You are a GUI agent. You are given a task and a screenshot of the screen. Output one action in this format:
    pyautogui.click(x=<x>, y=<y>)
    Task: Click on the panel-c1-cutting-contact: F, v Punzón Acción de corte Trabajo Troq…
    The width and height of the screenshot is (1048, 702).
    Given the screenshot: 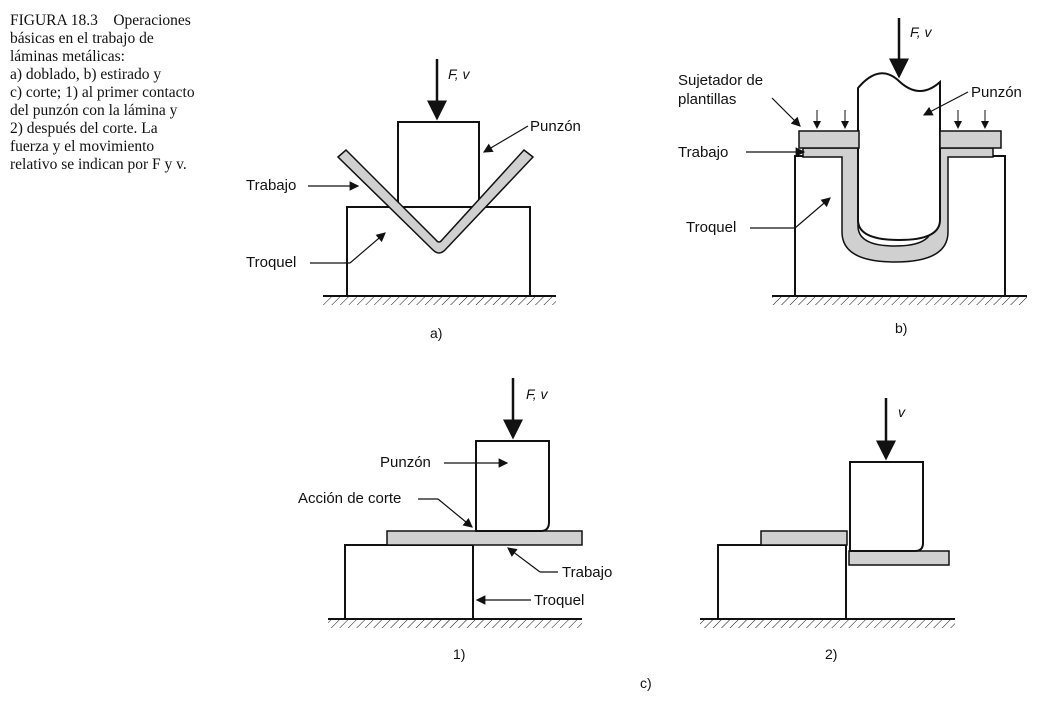 What is the action you would take?
    pyautogui.click(x=455, y=520)
    